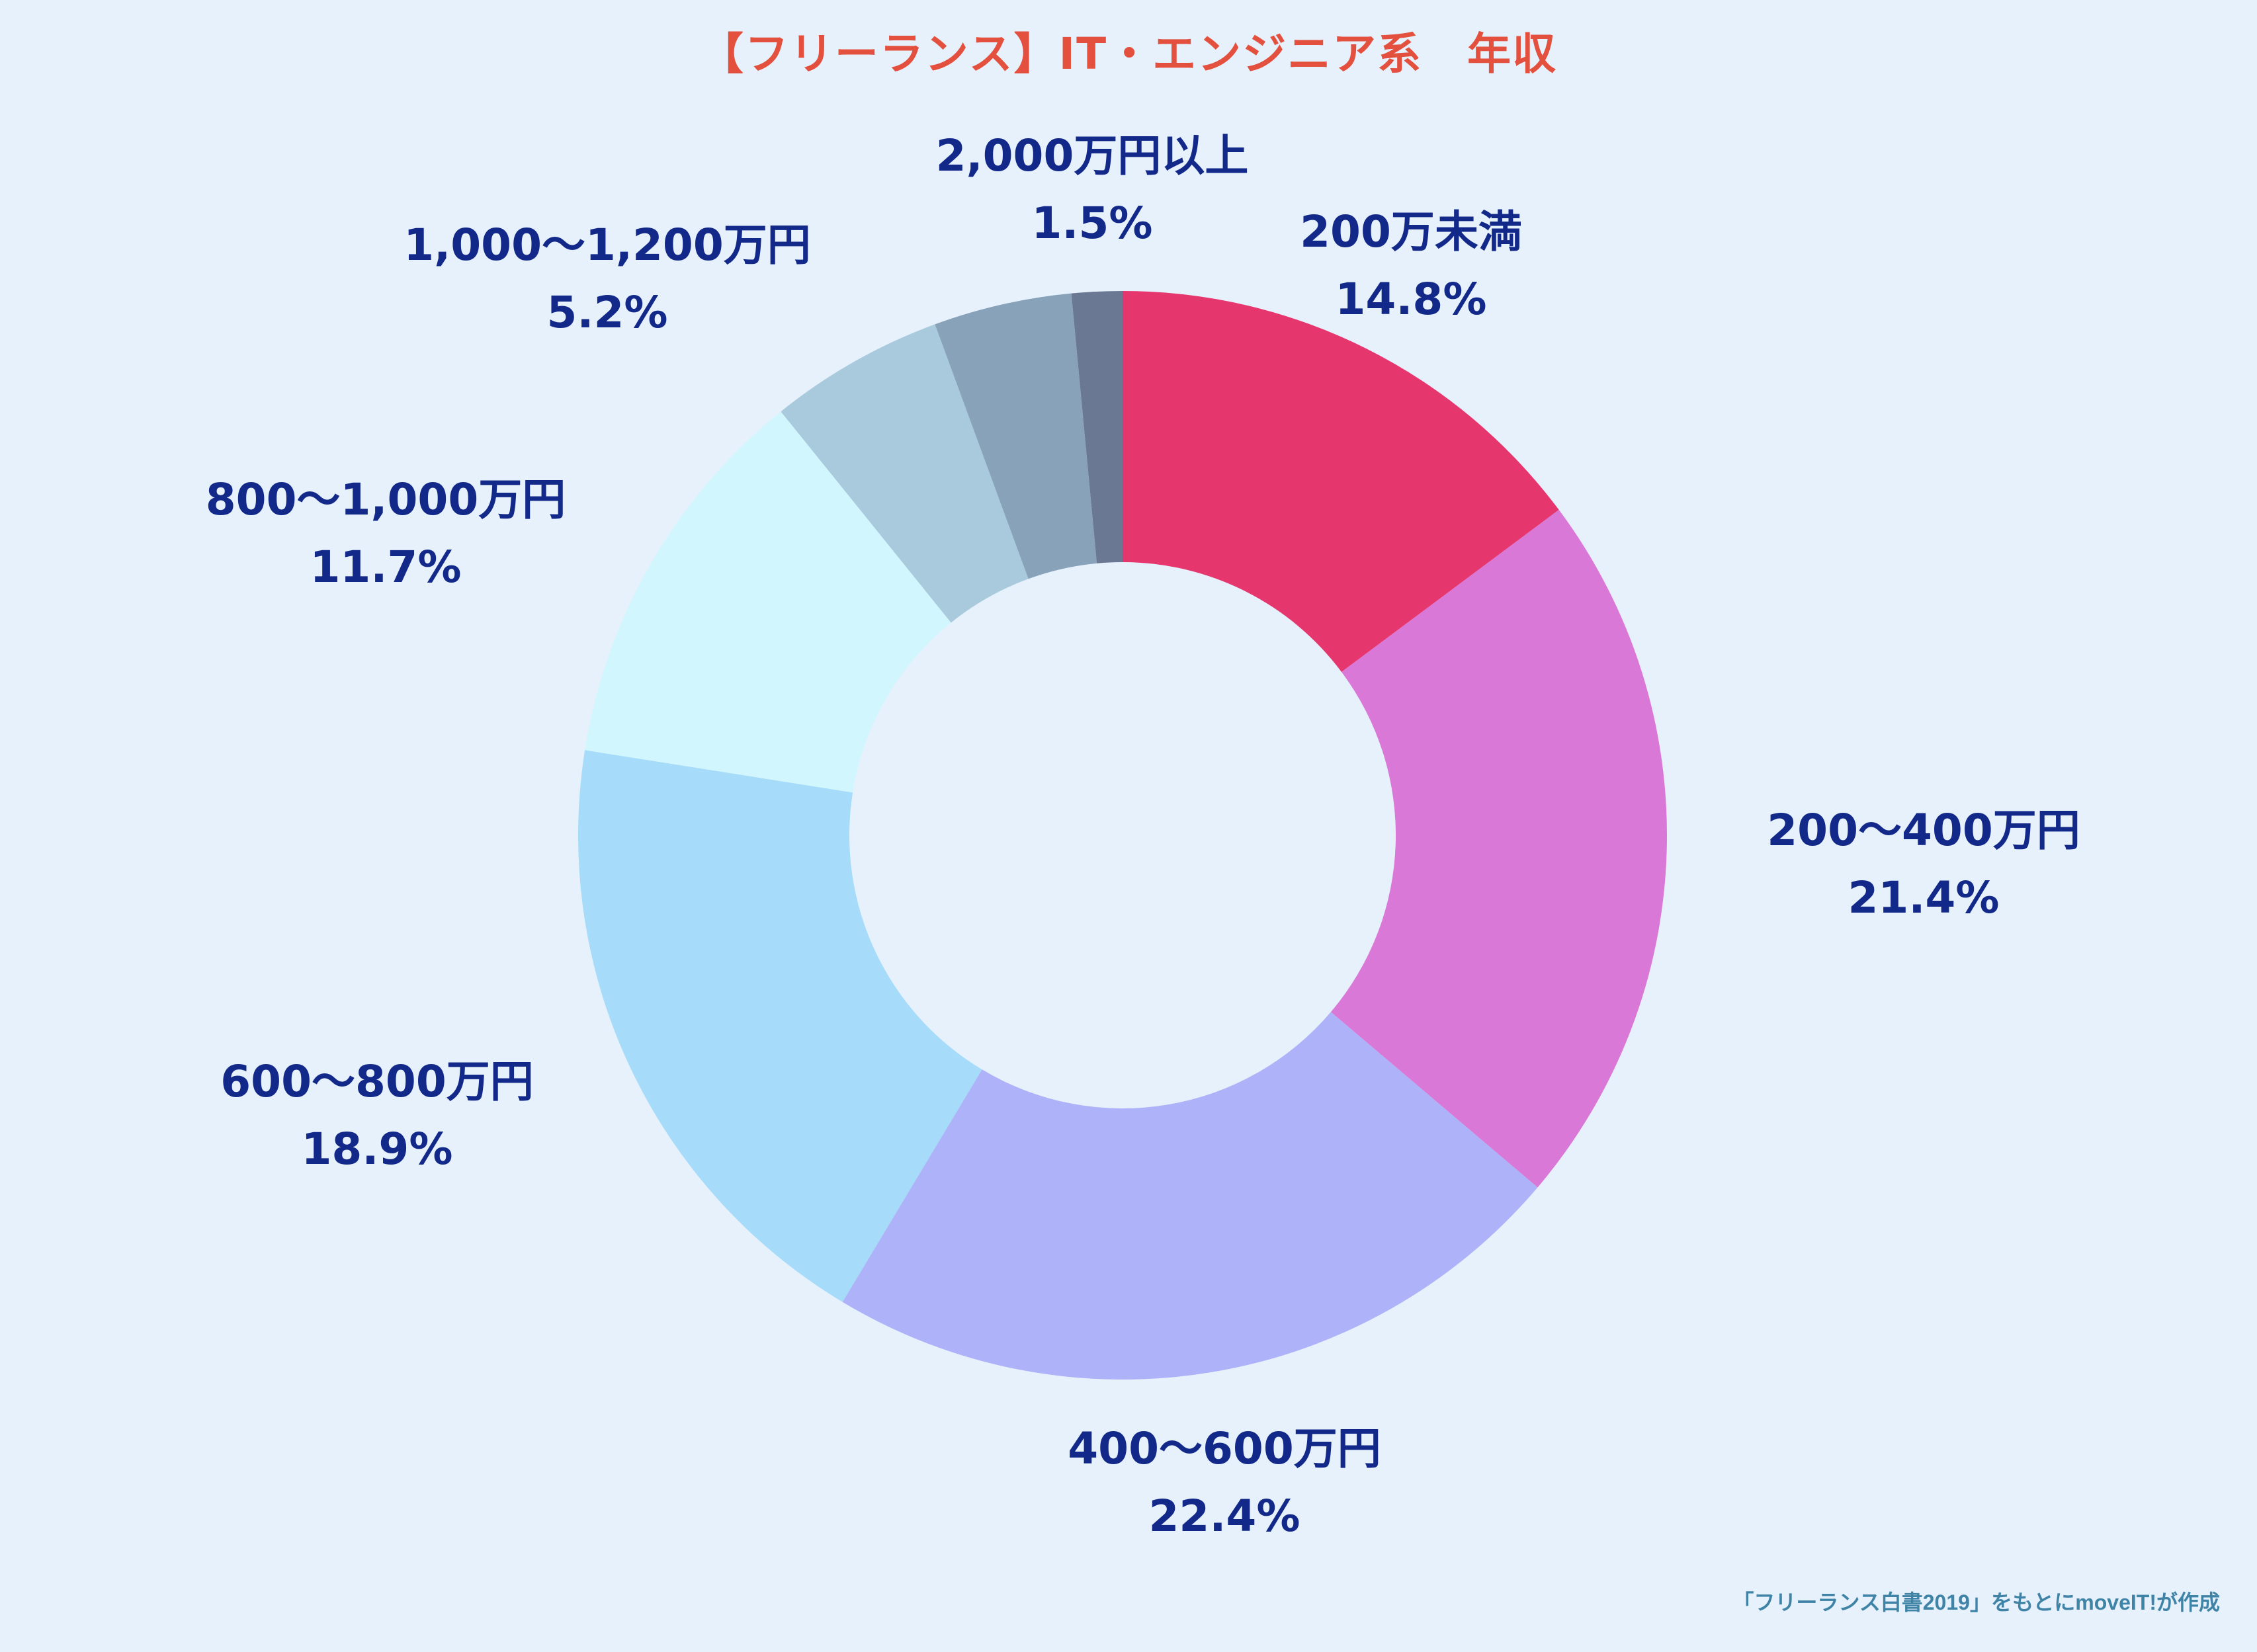 Image resolution: width=2257 pixels, height=1652 pixels. What do you see at coordinates (1128, 53) in the screenshot?
I see `chart-title: 【フリーランス】IT・エンジニア系 年収` at bounding box center [1128, 53].